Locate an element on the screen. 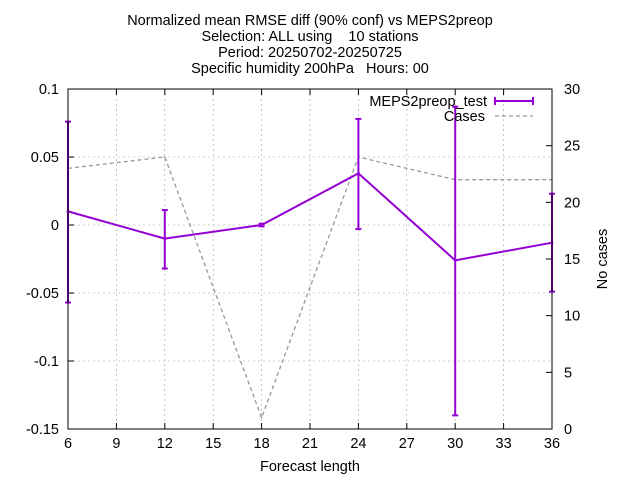 Image resolution: width=640 pixels, height=480 pixels. y2-tick-label: 10 is located at coordinates (572, 317).